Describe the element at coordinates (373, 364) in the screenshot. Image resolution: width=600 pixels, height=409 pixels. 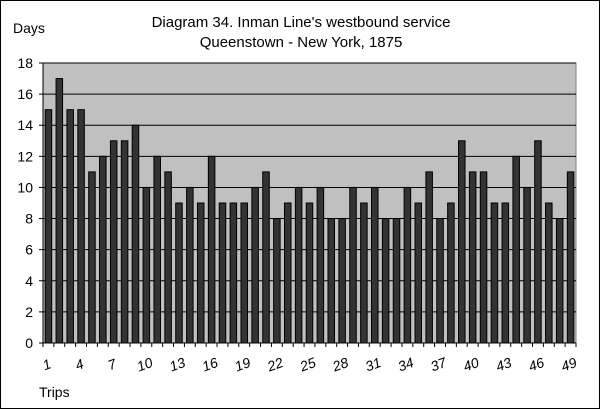
I see `x-tick-label: 31` at that location.